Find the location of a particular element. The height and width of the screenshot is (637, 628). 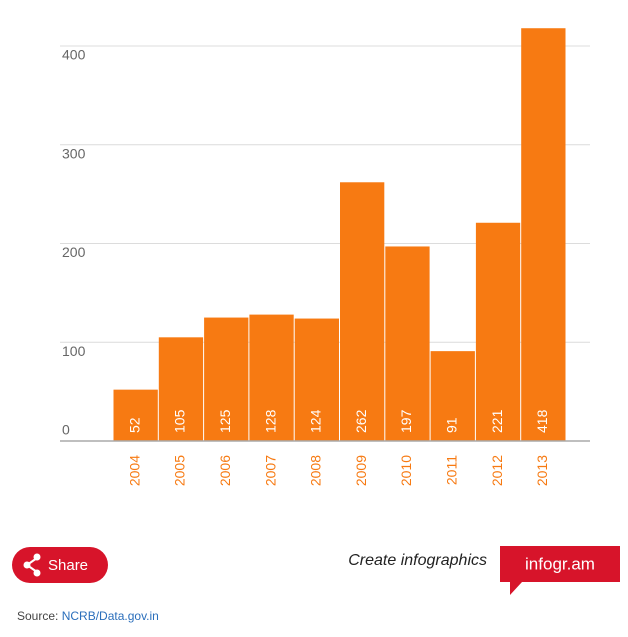

x-tick-label: 2007 is located at coordinates (270, 470).